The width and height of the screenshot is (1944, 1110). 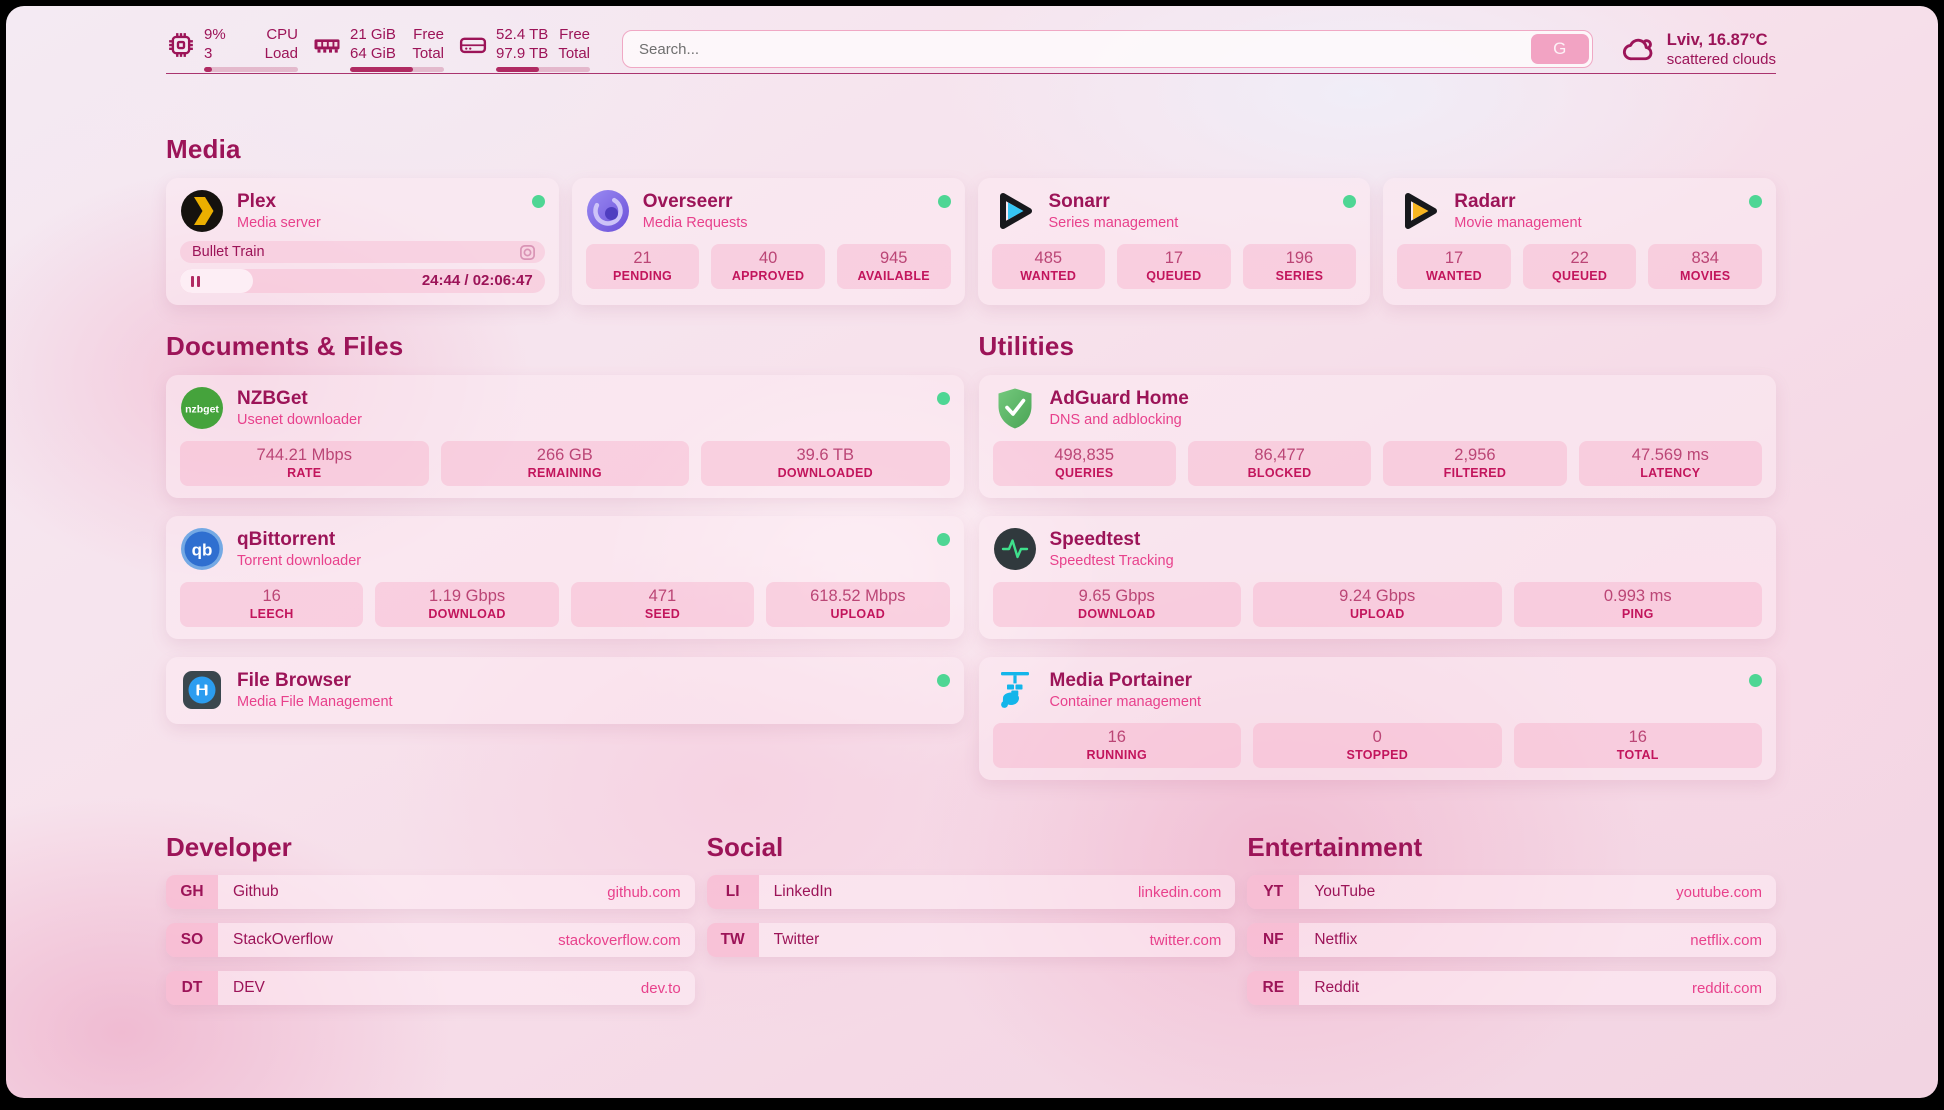 What do you see at coordinates (1084, 463) in the screenshot?
I see `stat-tile: 498,835 QUERIES` at bounding box center [1084, 463].